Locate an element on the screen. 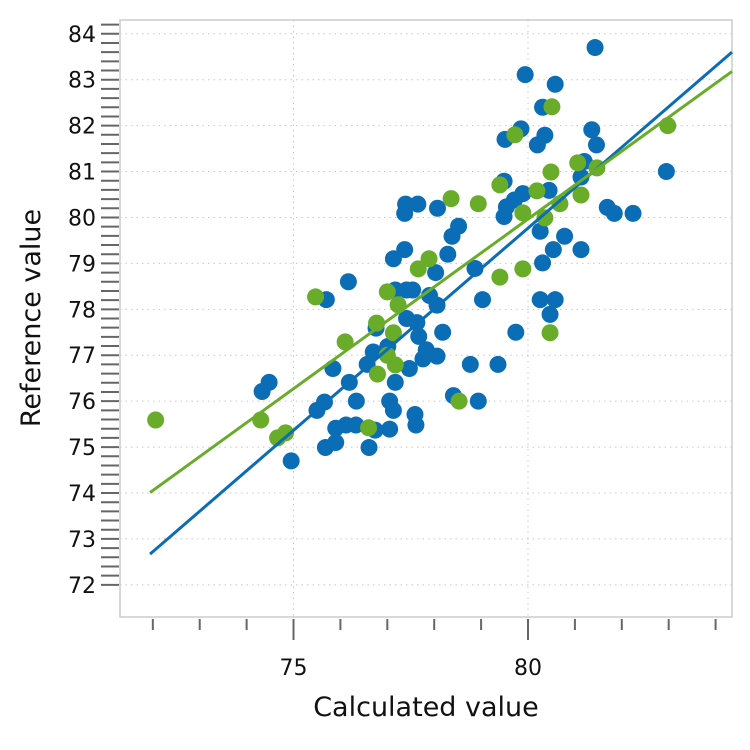 The image size is (750, 750). y-tick-label: 84 is located at coordinates (82, 35).